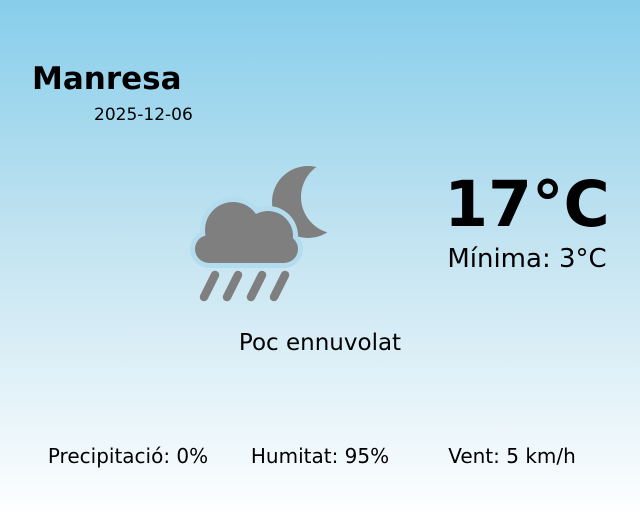  I want to click on cloud-icon, so click(246, 232).